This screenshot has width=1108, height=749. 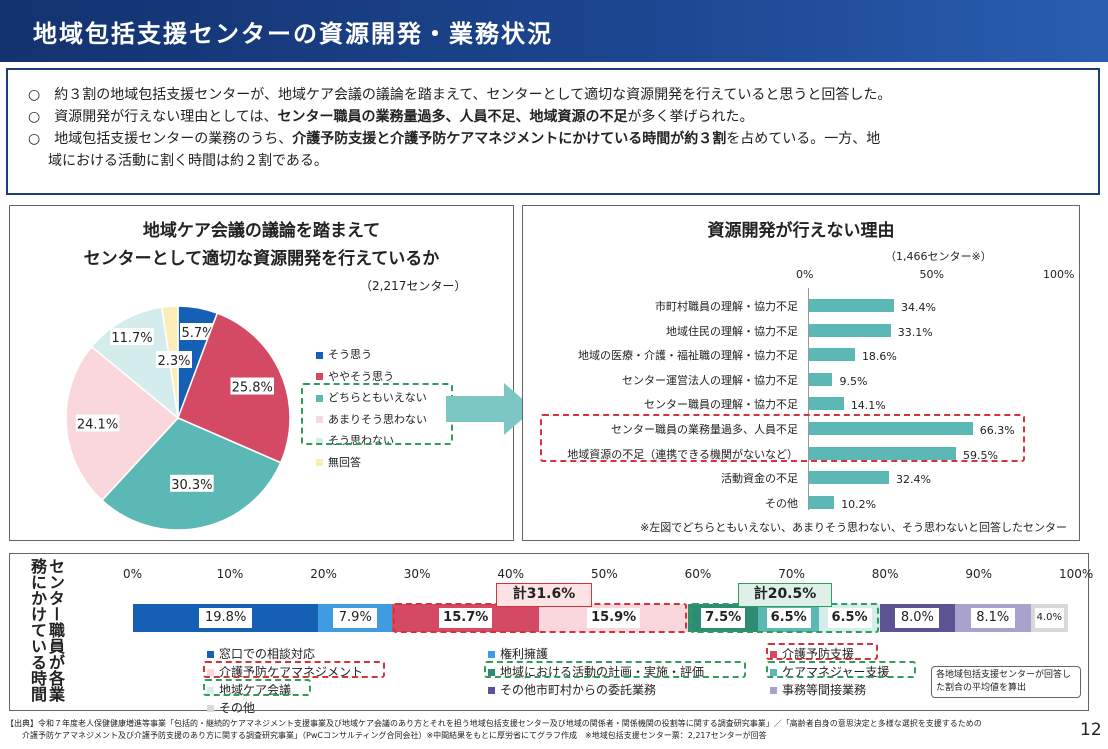 I want to click on pie-label-2: 30.3%, so click(x=191, y=485).